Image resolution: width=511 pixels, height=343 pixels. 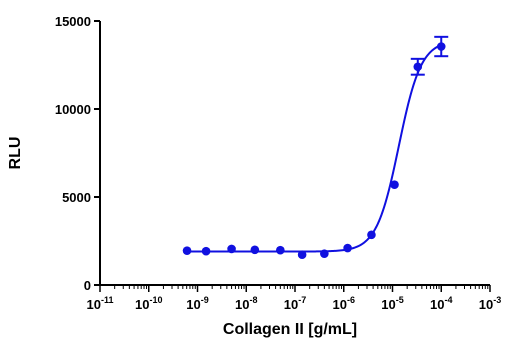 I want to click on x-tick-label: 10⁻⁴, so click(x=441, y=303).